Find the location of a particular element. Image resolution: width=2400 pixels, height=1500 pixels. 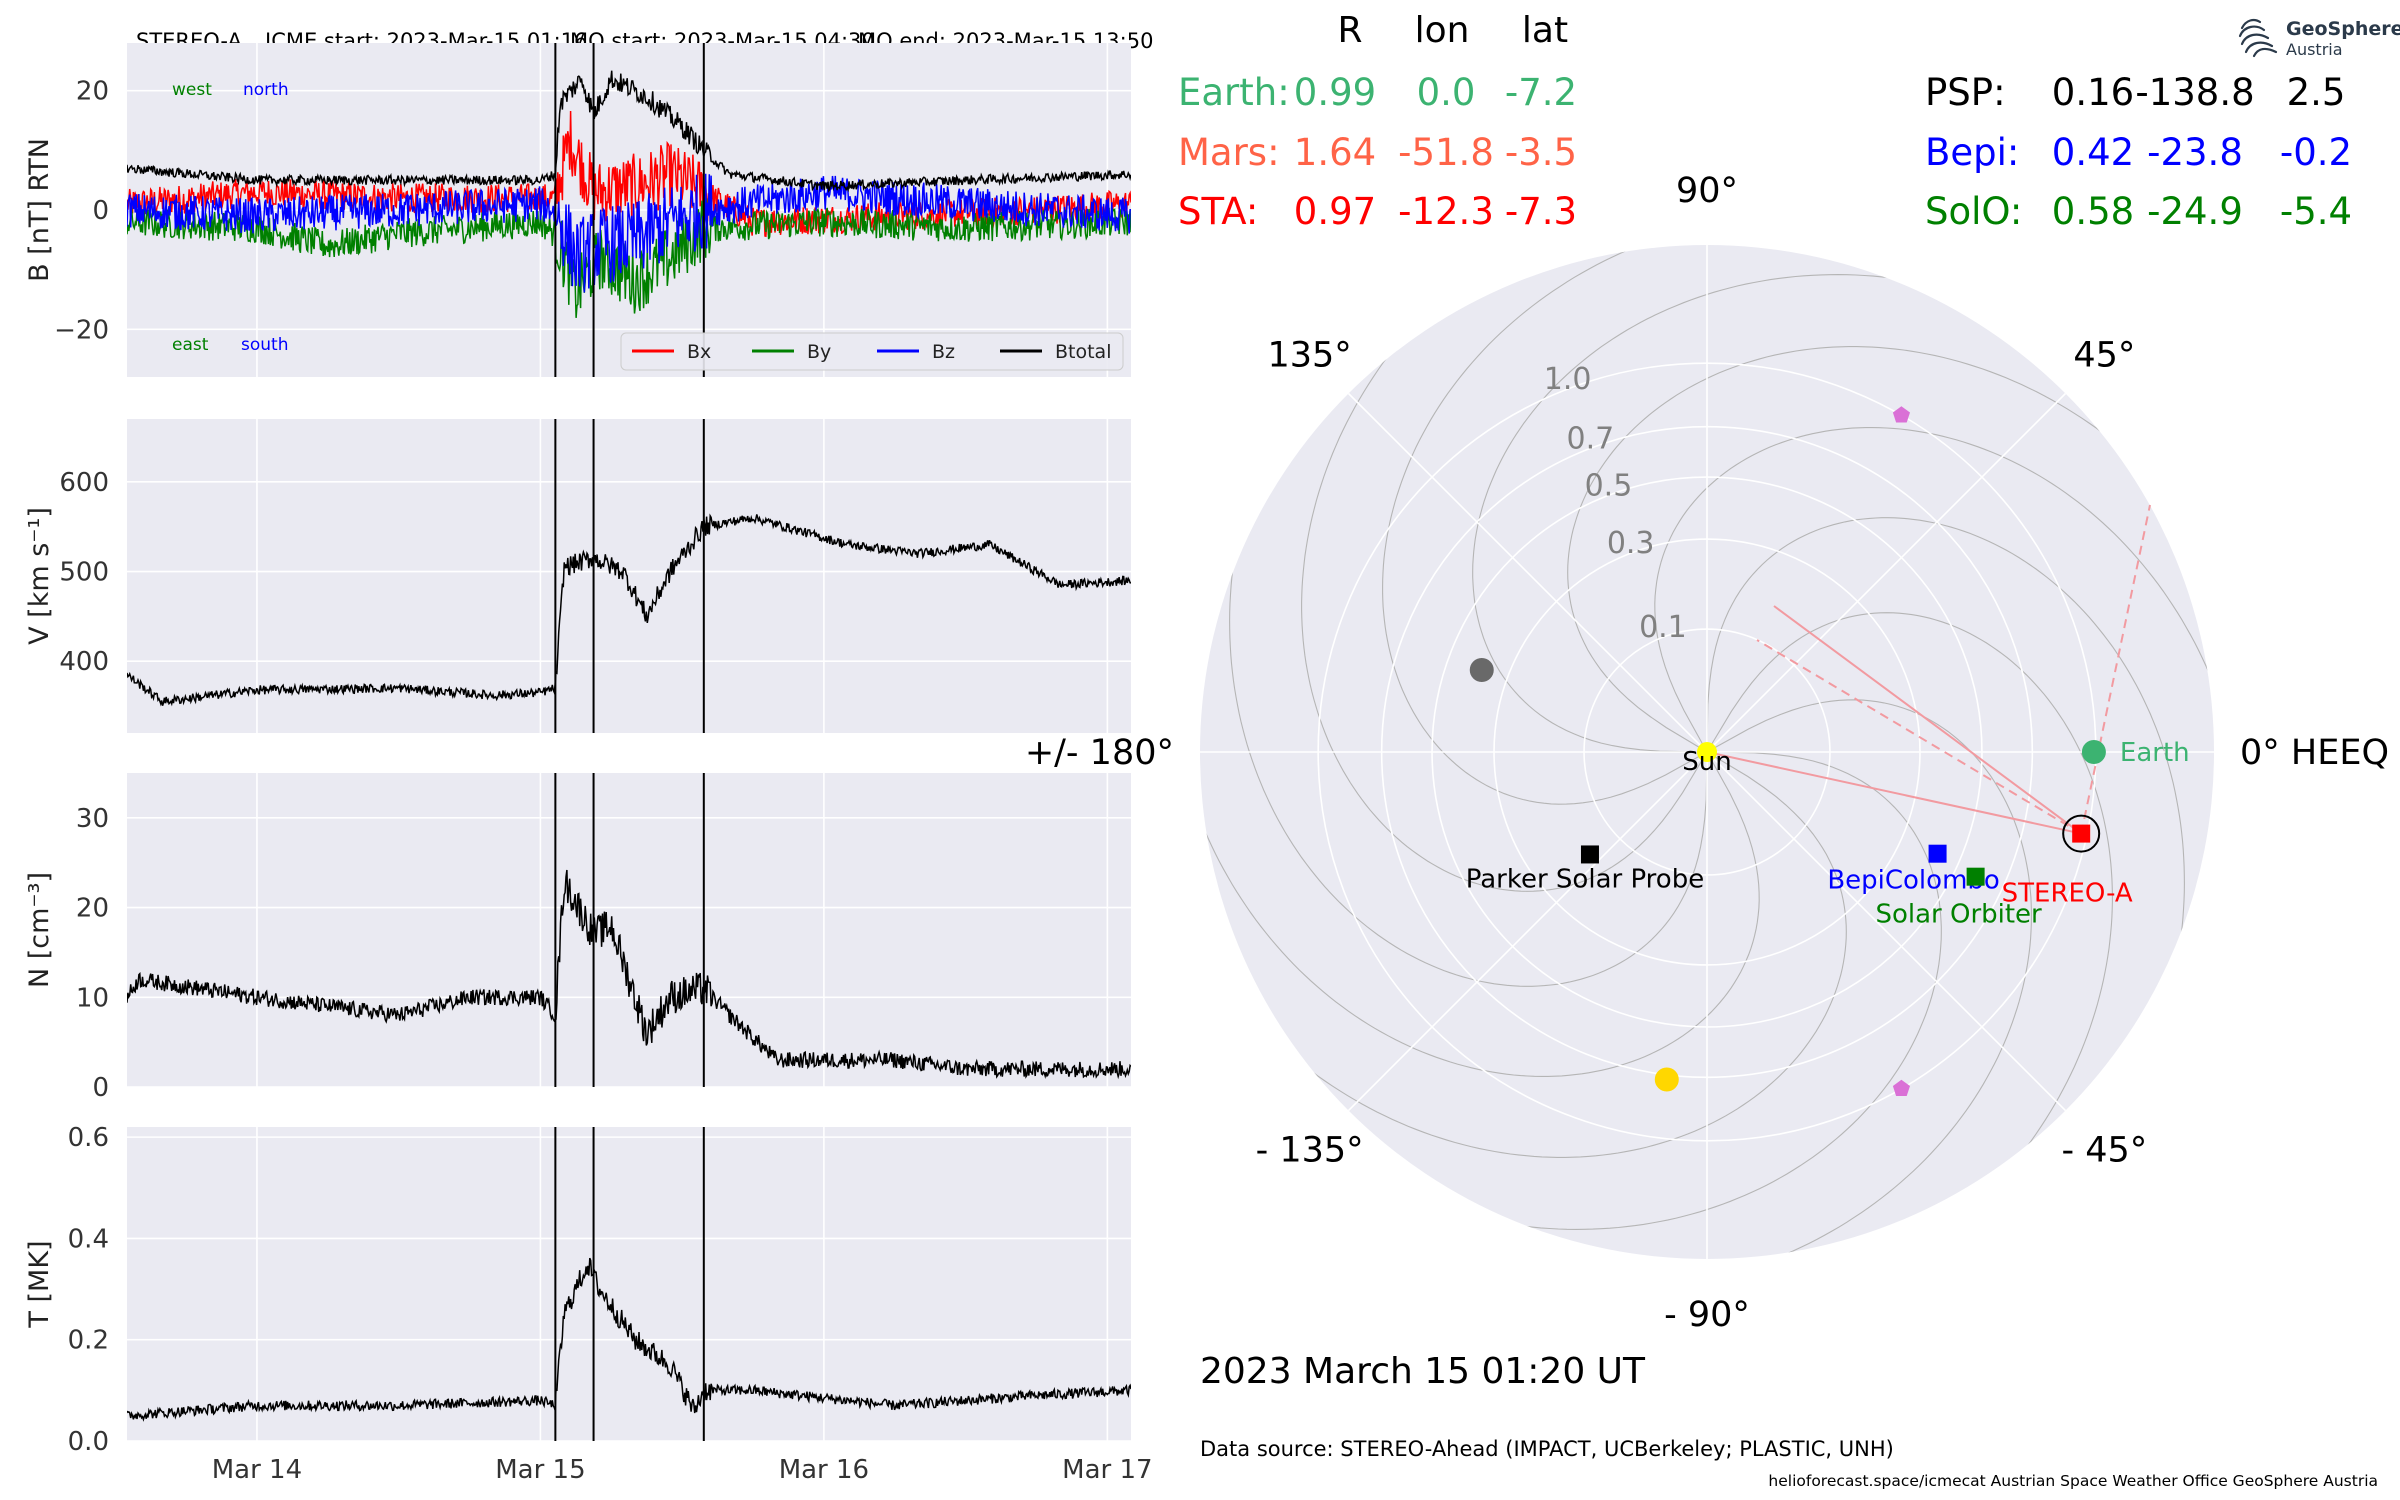

legend-label-btotal: Btotal is located at coordinates (1083, 352).